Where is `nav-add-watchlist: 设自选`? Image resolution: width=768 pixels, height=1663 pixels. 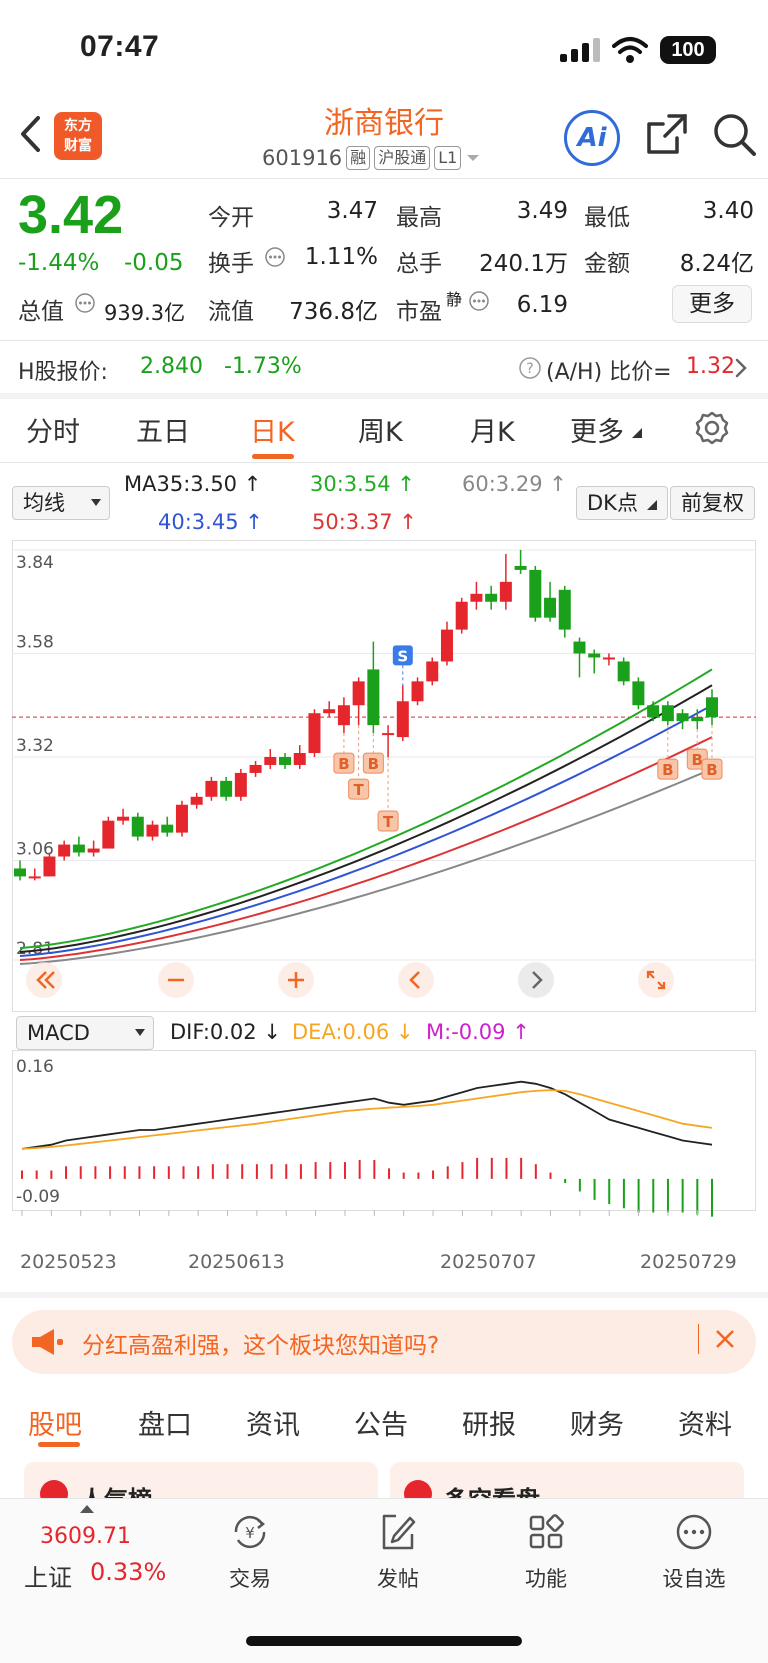 nav-add-watchlist: 设自选 is located at coordinates (694, 1551).